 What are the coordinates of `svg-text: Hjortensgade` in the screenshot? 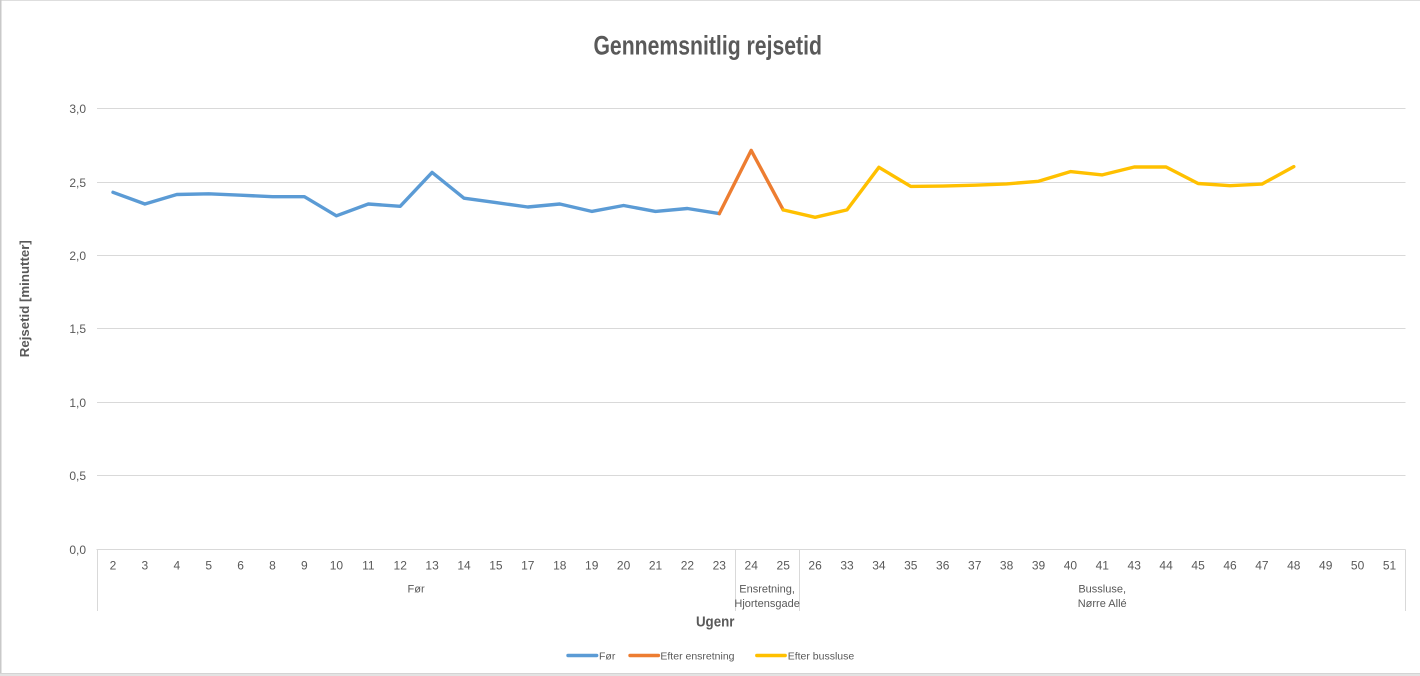 It's located at (766, 604).